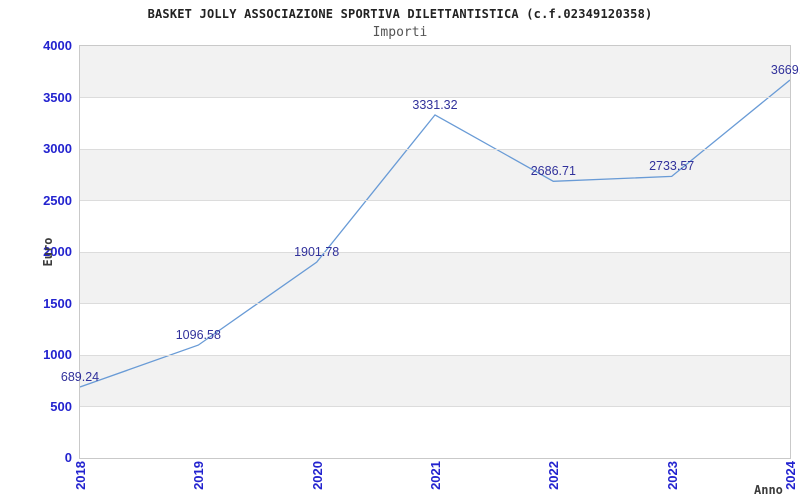 This screenshot has height=500, width=800. What do you see at coordinates (400, 32) in the screenshot?
I see `chart-subtitle: Importi` at bounding box center [400, 32].